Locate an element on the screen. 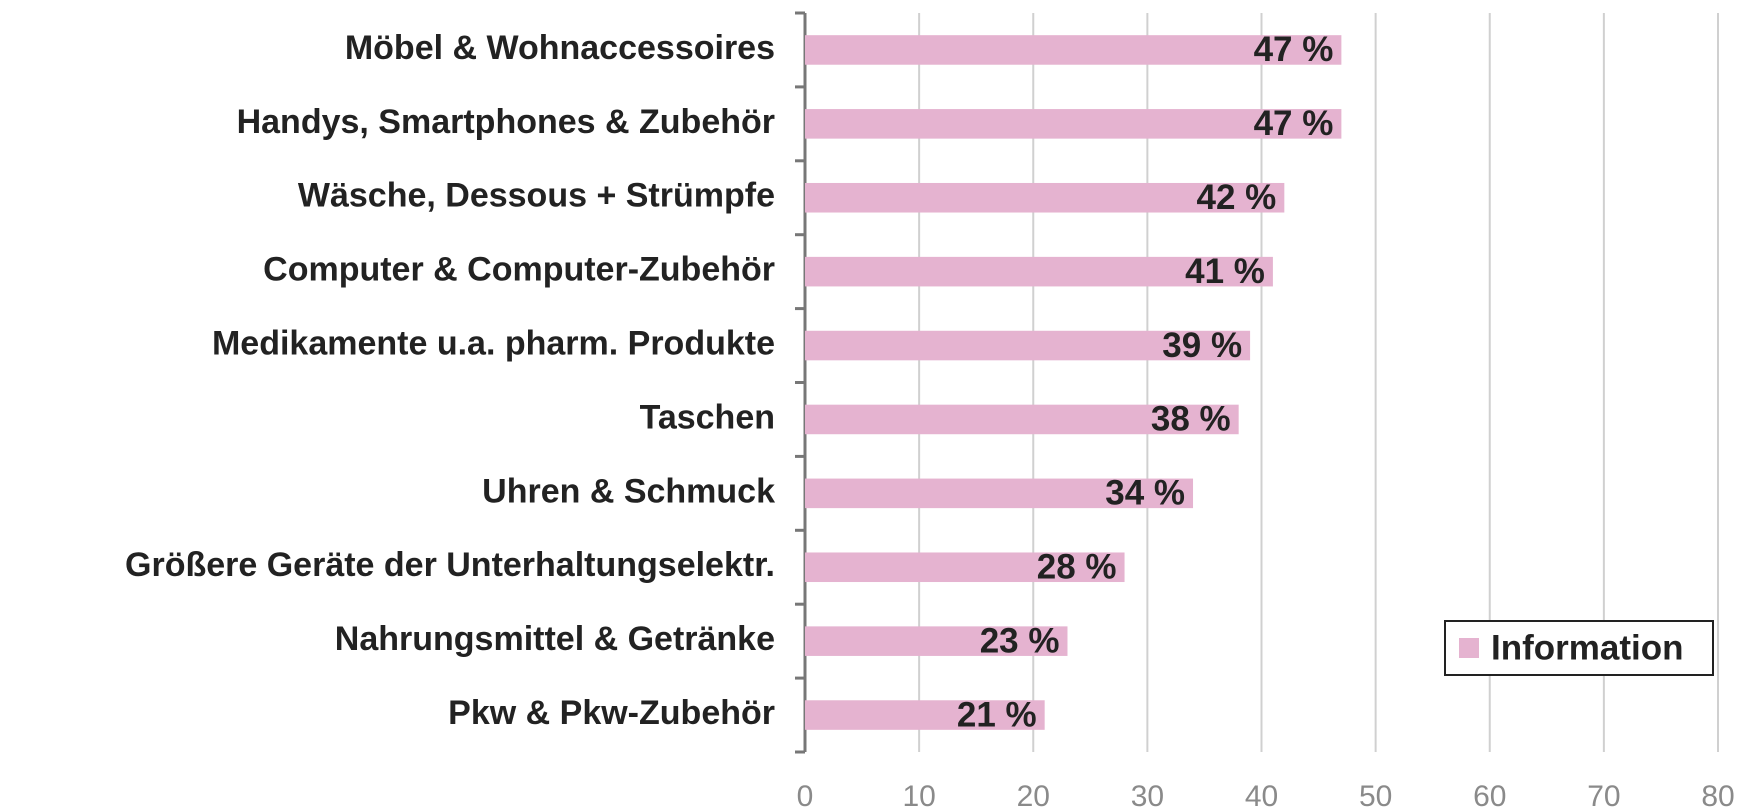  value-label: 42 % is located at coordinates (1237, 197).